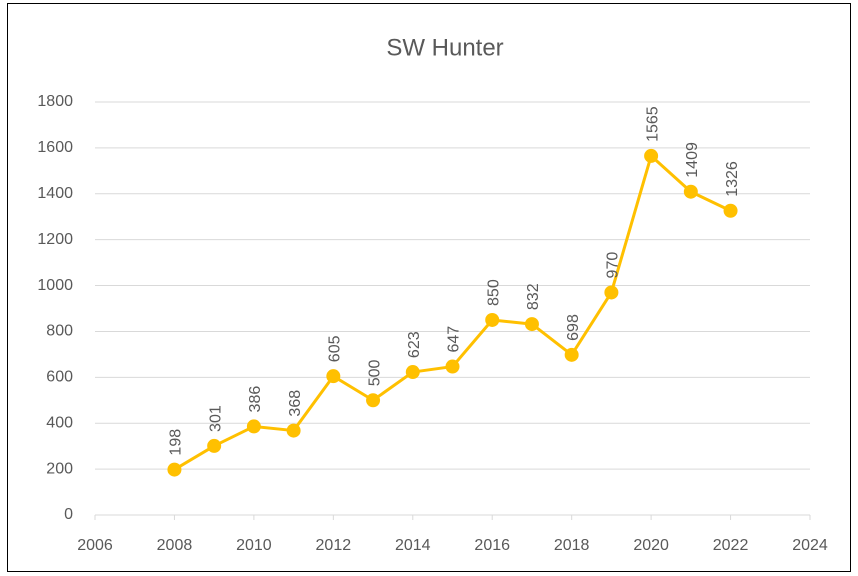 The image size is (858, 576). I want to click on data-label: 368, so click(295, 403).